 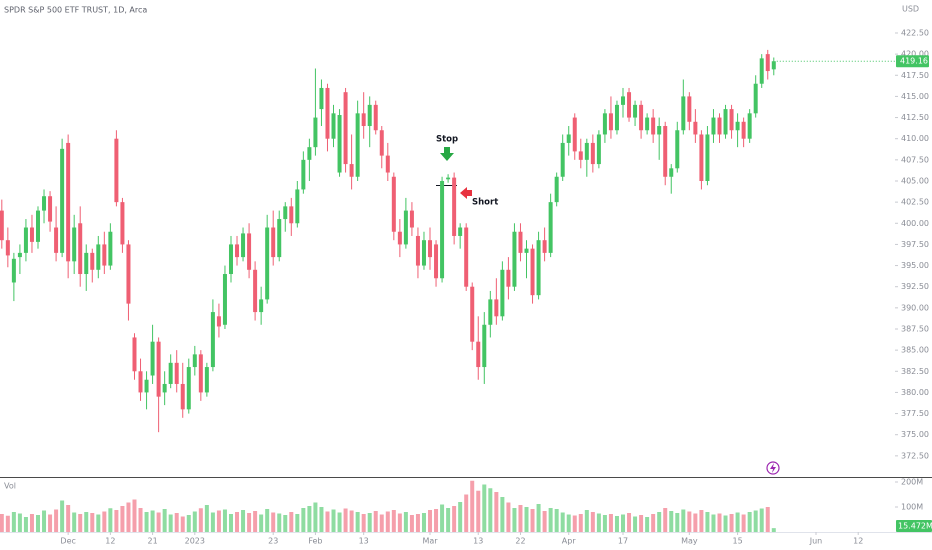 I want to click on y-tick-label: 375.00, so click(x=915, y=434).